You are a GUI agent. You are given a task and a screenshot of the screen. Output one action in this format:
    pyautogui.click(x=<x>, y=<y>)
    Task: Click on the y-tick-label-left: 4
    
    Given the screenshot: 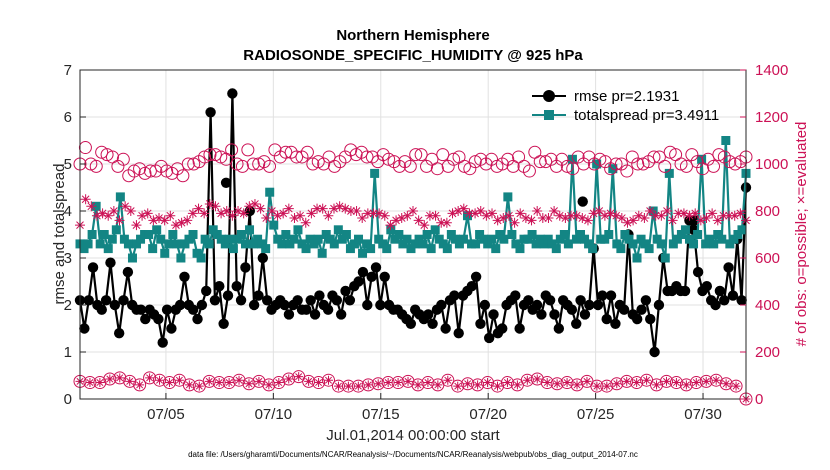 What is the action you would take?
    pyautogui.click(x=68, y=211)
    